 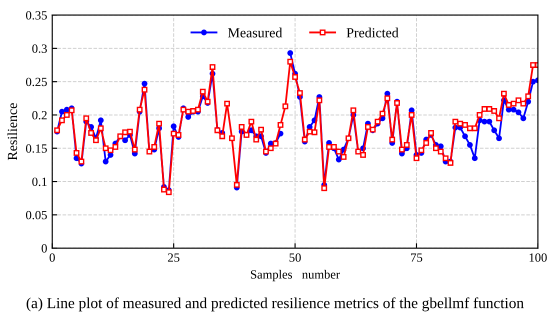 I want to click on y-tick-label: 0.2, so click(x=39, y=115).